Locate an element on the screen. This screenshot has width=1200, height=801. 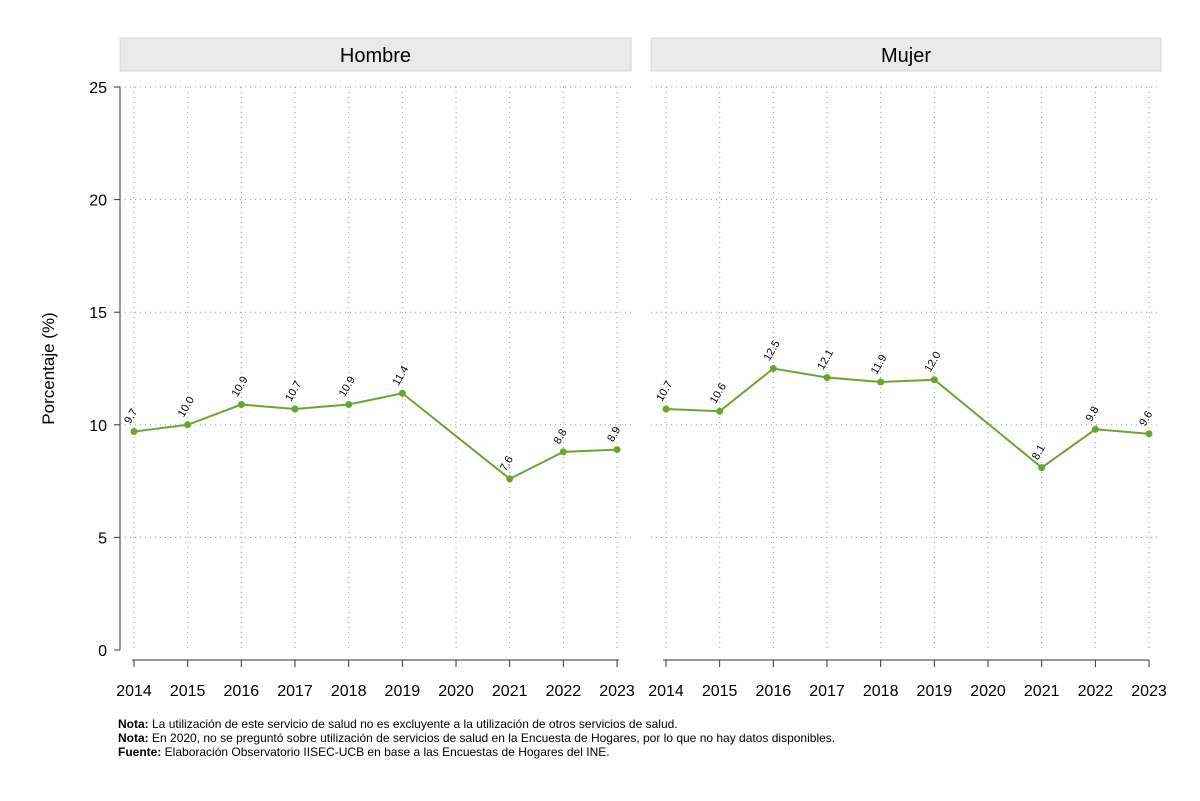
series-line-mujer is located at coordinates (907, 418).